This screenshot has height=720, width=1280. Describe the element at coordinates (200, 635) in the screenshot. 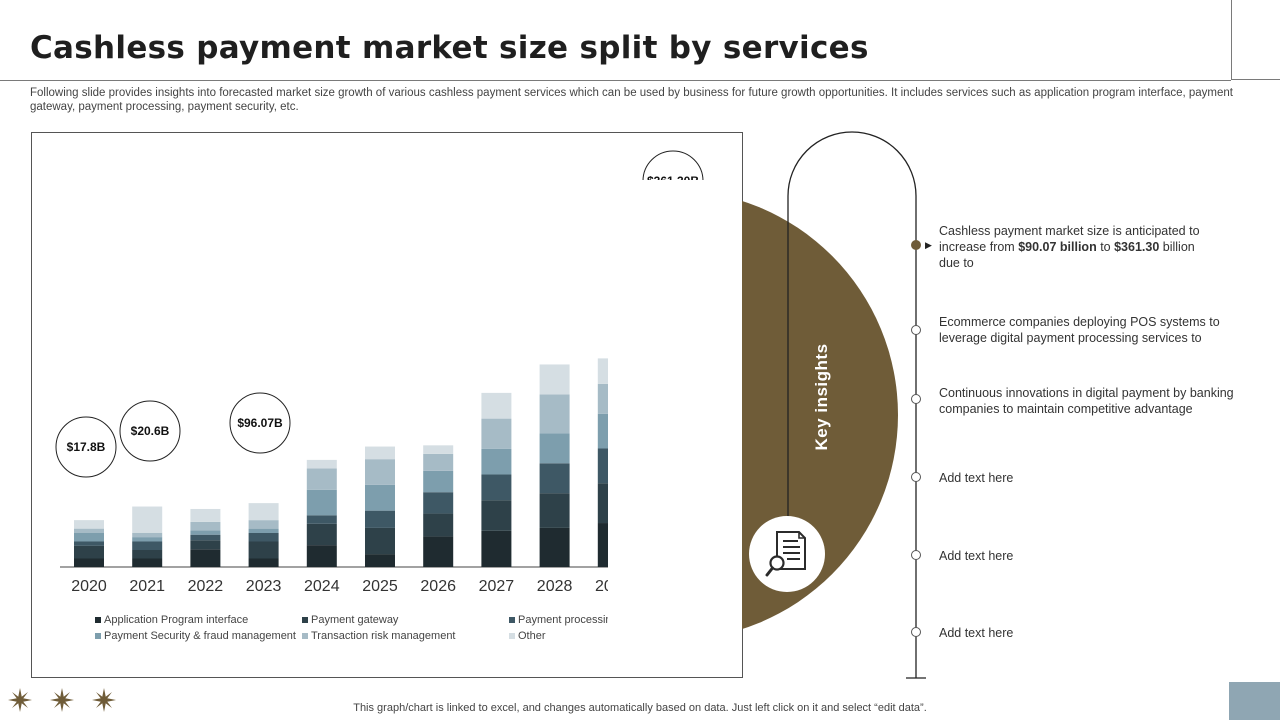

I see `legend-label: Payment Security & fraud management` at that location.